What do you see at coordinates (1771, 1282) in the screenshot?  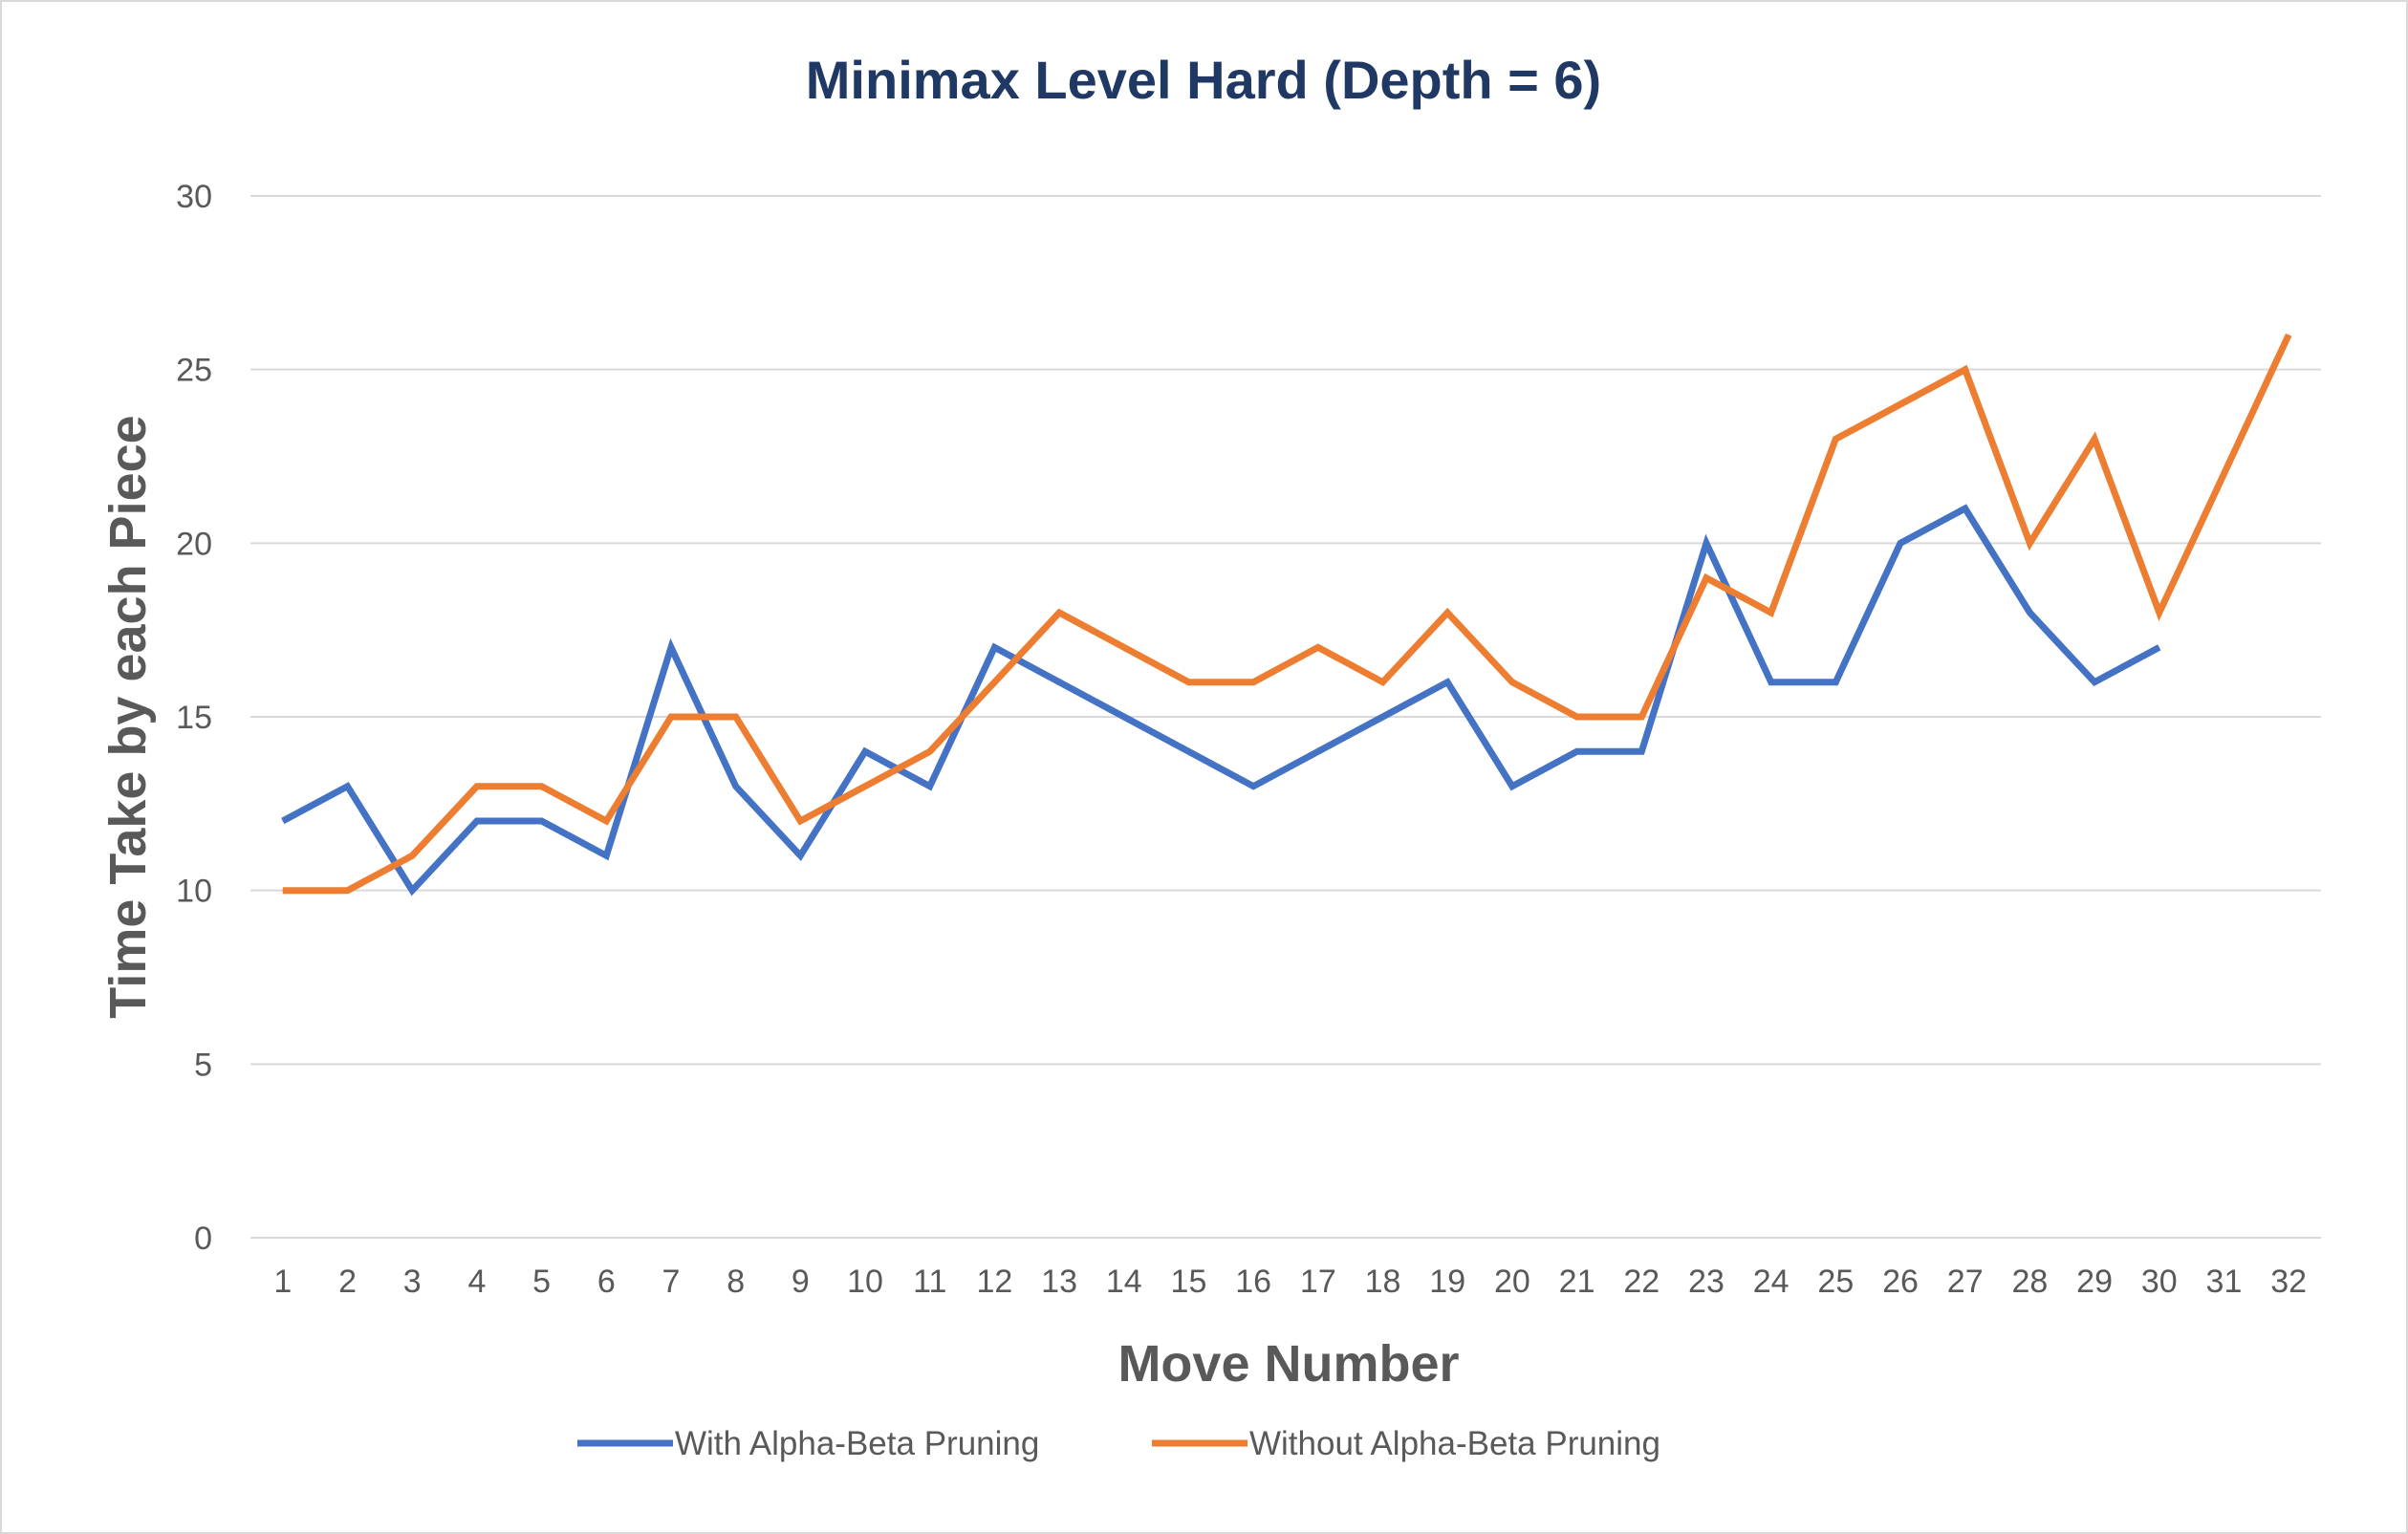 I see `x-tick-label: 24` at bounding box center [1771, 1282].